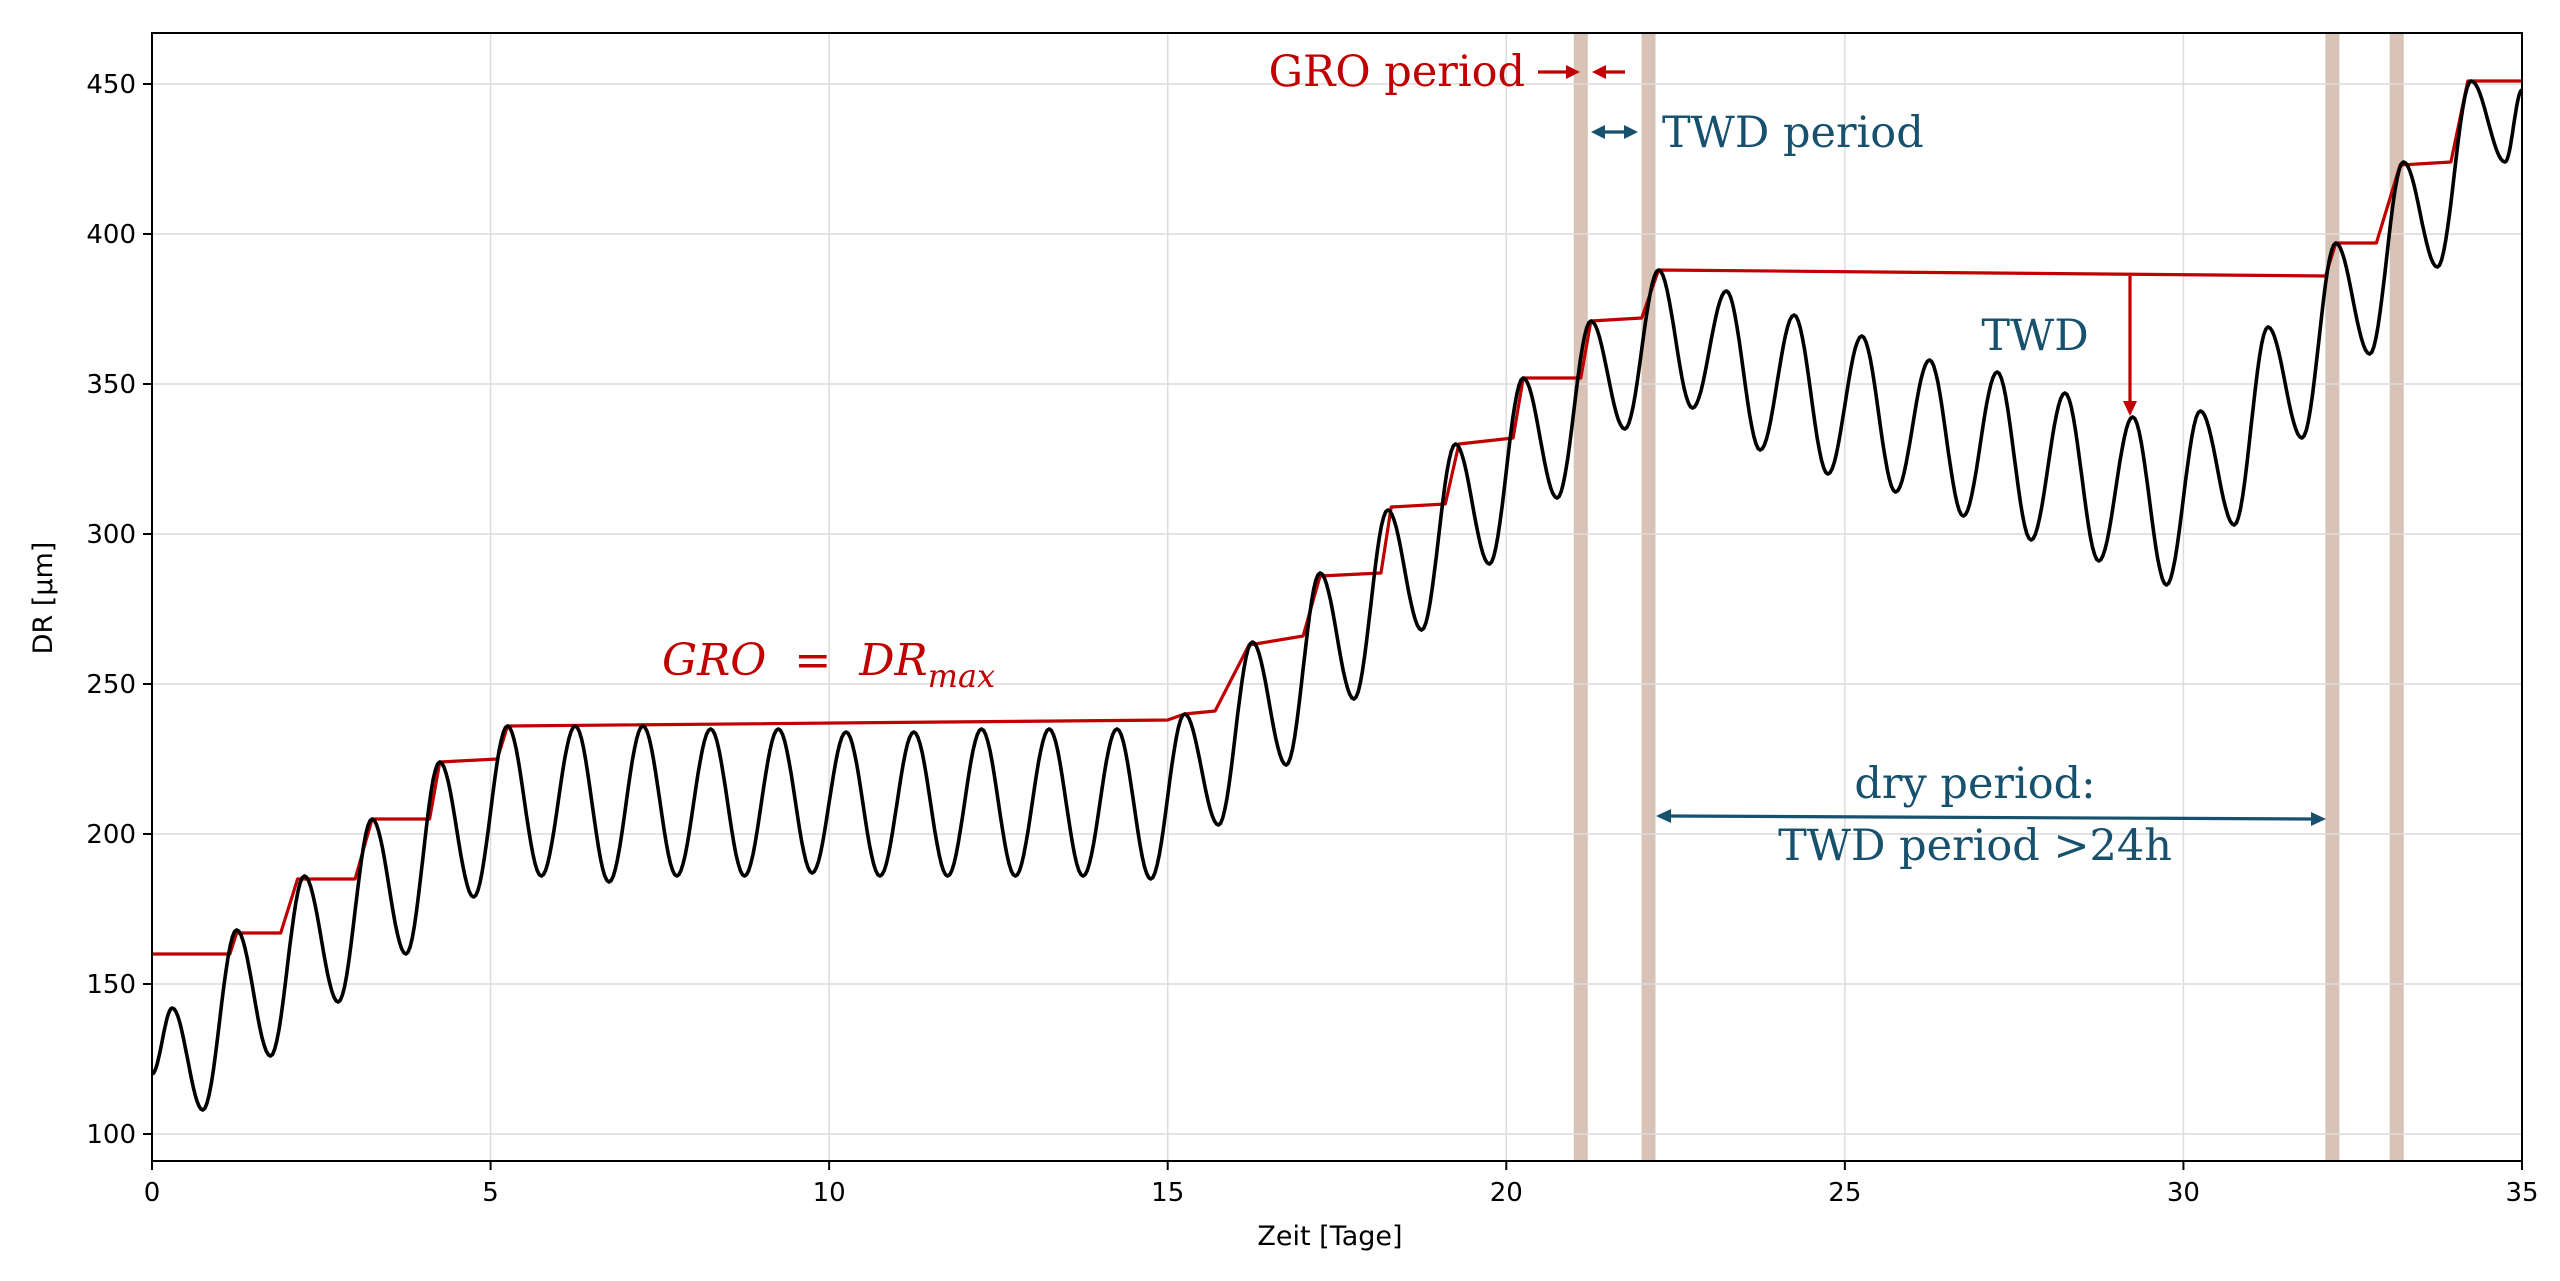 The height and width of the screenshot is (1281, 2560). What do you see at coordinates (111, 385) in the screenshot?
I see `y-tick-label: 350` at bounding box center [111, 385].